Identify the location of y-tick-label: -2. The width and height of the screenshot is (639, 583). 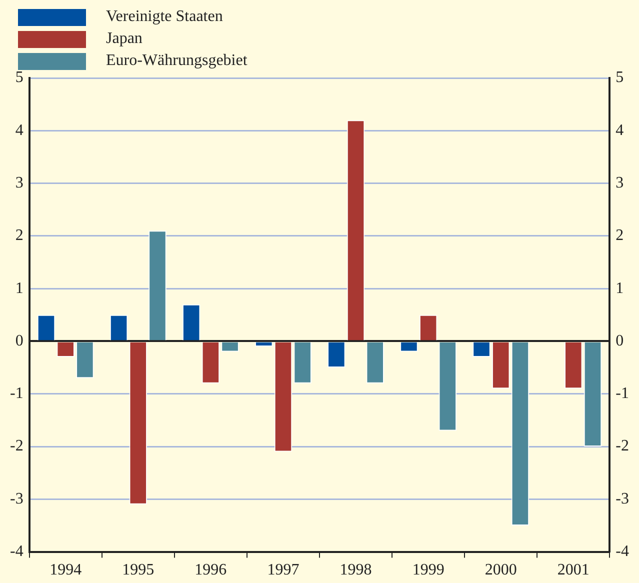
(17, 446).